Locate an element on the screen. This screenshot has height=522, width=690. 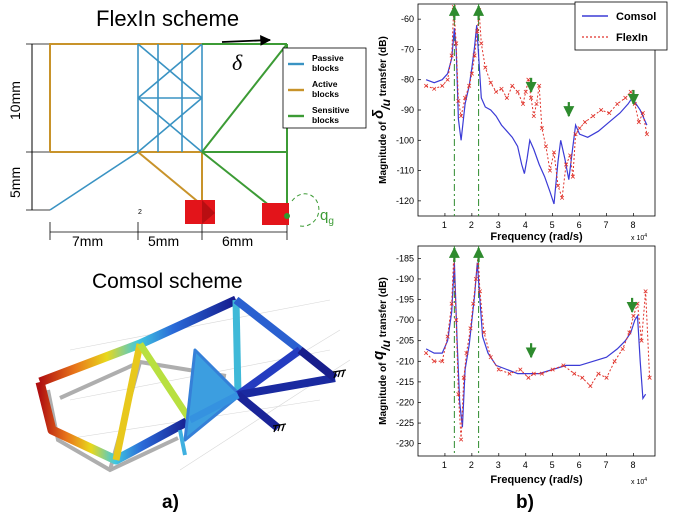
panel-b-label: b) is located at coordinates (525, 502).